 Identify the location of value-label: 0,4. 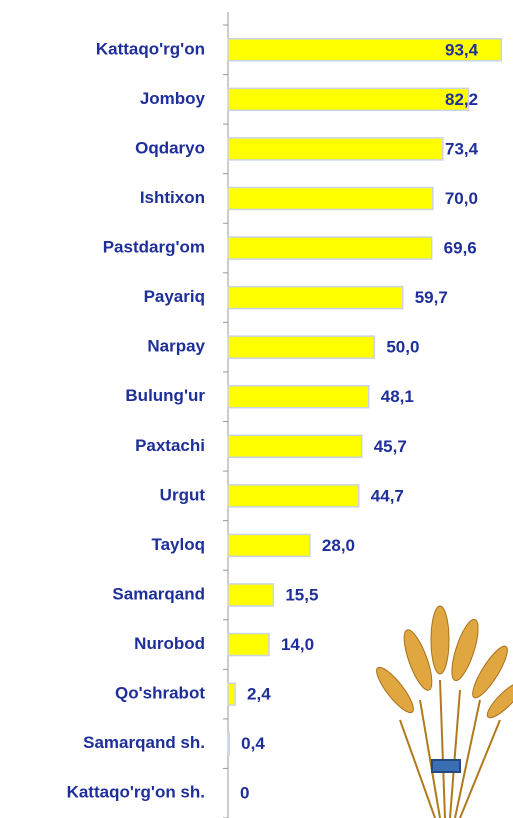
(253, 743).